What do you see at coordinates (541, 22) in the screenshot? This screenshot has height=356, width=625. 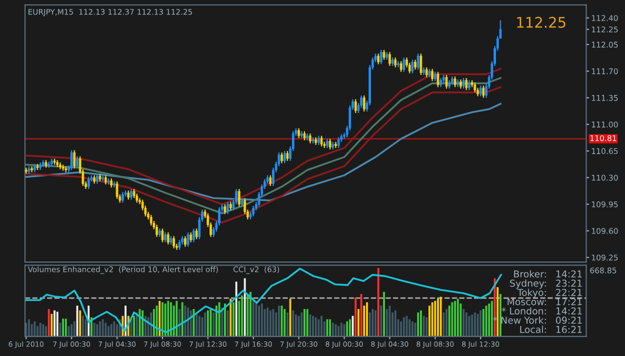 I see `annotation: 112.25` at bounding box center [541, 22].